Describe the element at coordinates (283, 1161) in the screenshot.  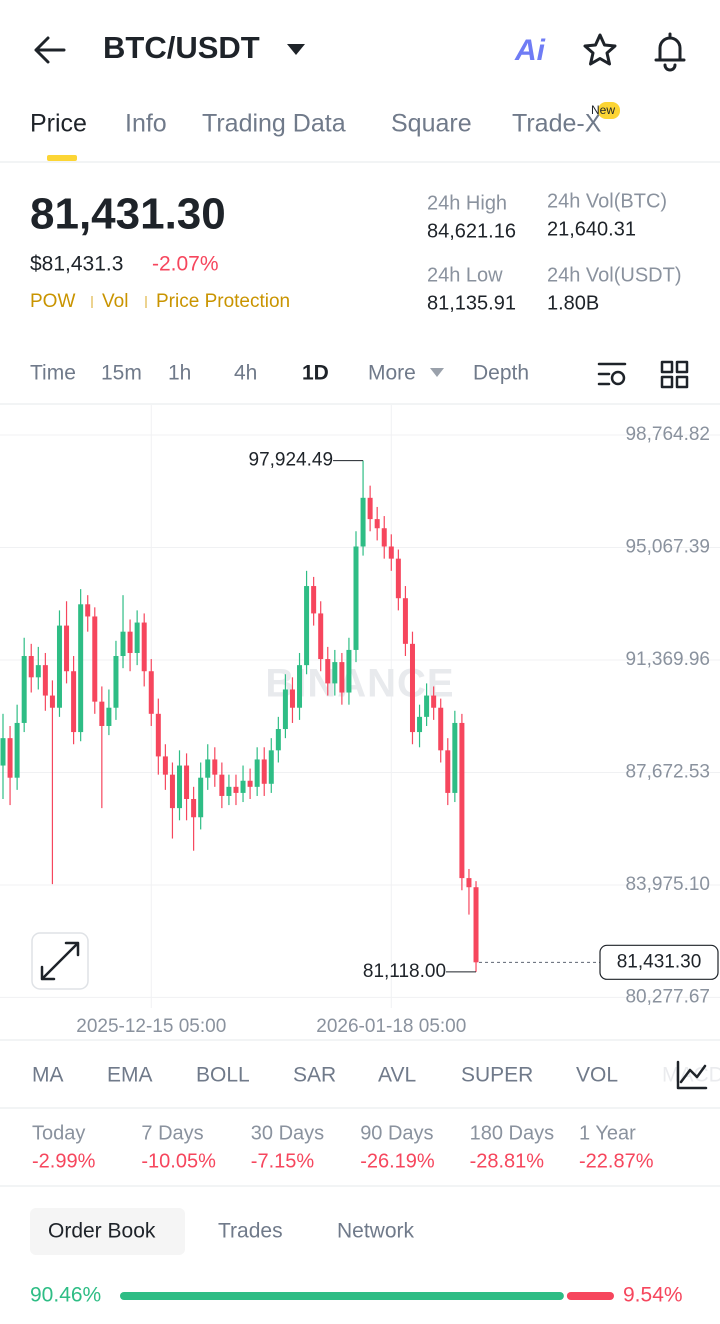
I see `period-value: -7.15%` at that location.